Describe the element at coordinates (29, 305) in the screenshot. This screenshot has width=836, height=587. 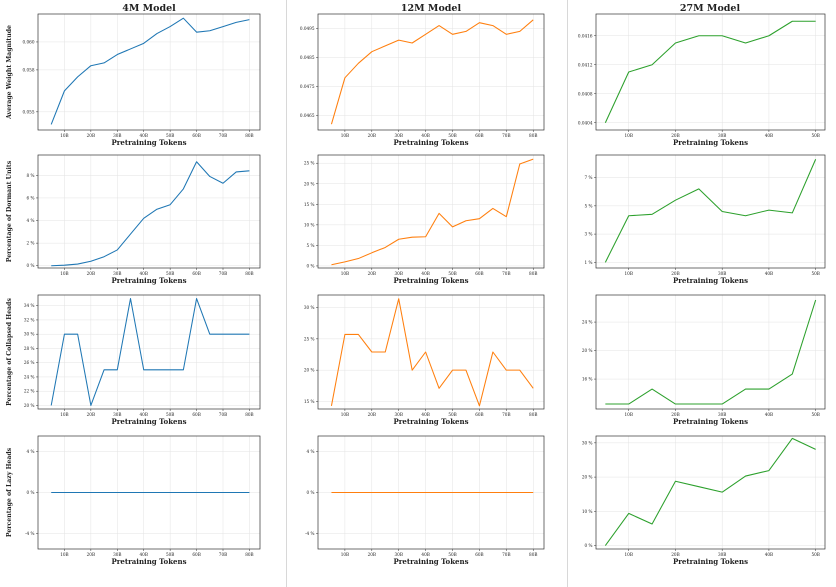
I see `y-tick-label: 34 %` at that location.